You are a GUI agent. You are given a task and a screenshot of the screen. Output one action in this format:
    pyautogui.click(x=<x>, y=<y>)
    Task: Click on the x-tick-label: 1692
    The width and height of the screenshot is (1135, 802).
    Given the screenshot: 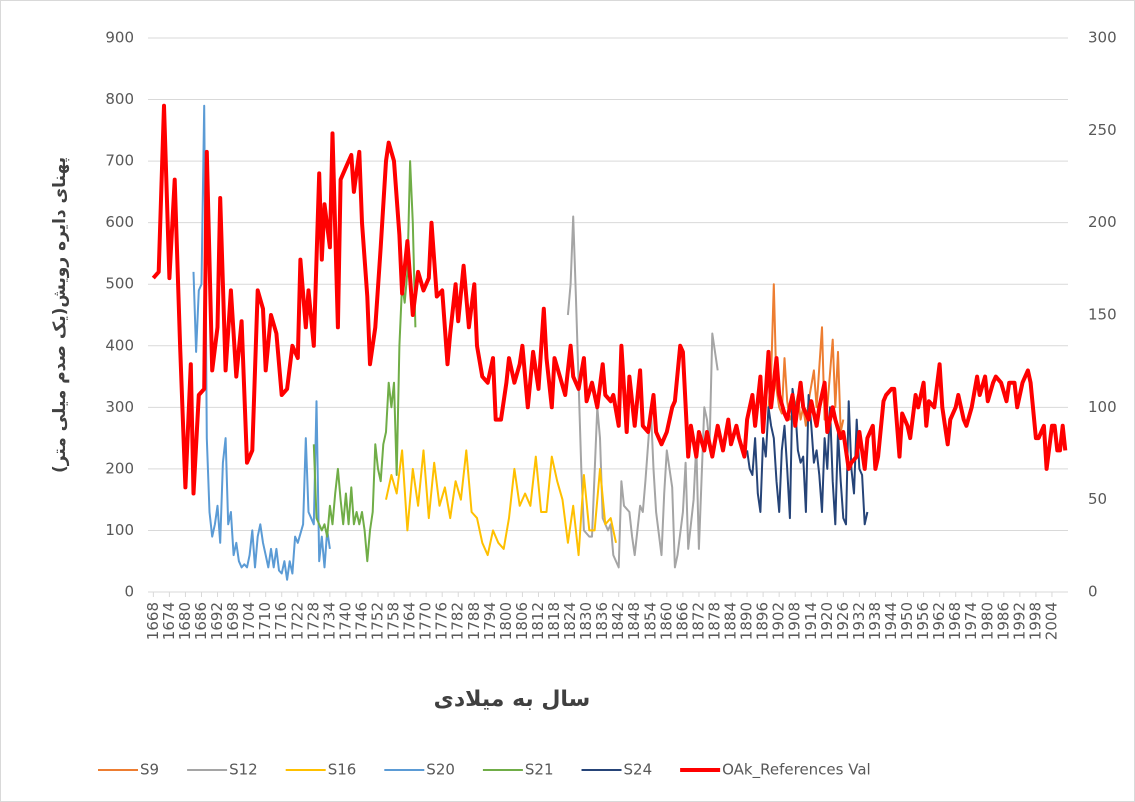 What is the action you would take?
    pyautogui.click(x=217, y=621)
    